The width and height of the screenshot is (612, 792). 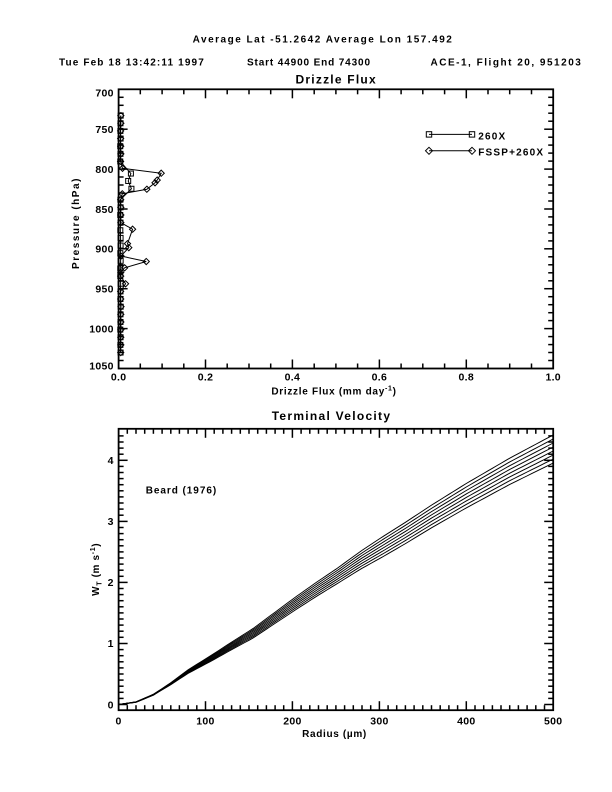 I want to click on svg-text: 0.6, so click(x=380, y=378).